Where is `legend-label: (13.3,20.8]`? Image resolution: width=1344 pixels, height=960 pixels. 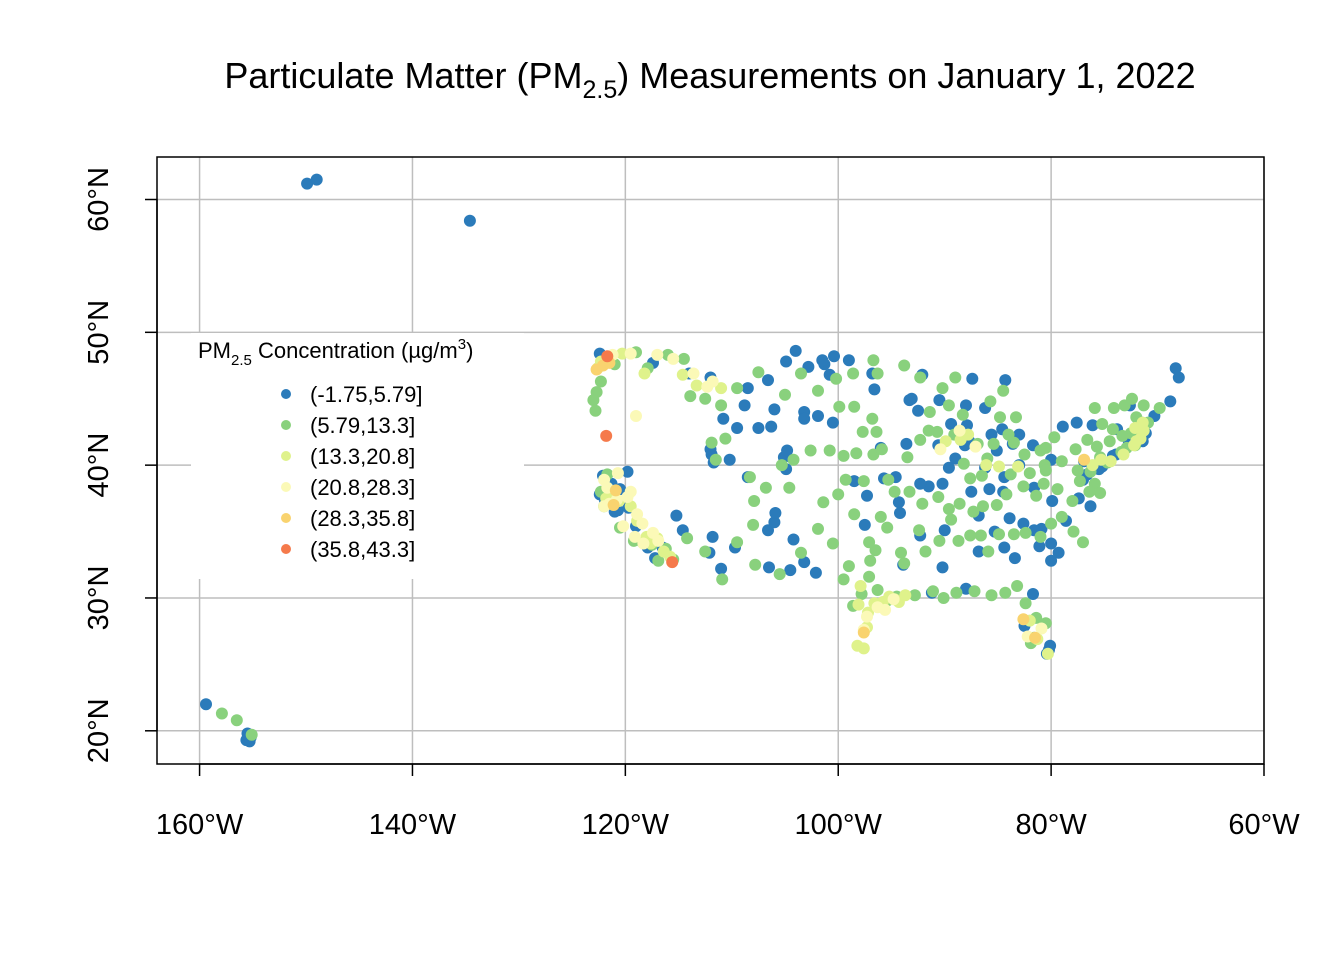
legend-label: (13.3,20.8] is located at coordinates (362, 456).